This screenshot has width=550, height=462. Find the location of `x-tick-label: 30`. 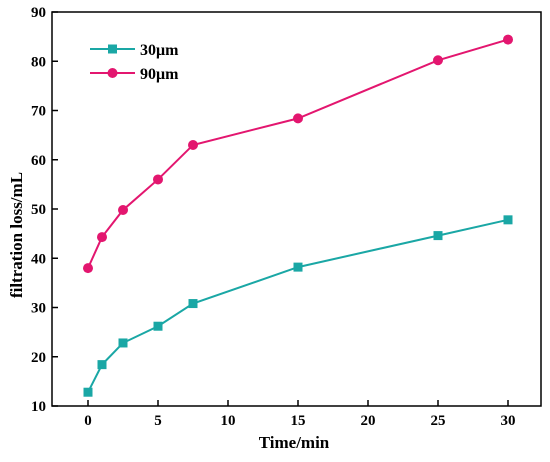

x-tick-label: 30 is located at coordinates (508, 421).